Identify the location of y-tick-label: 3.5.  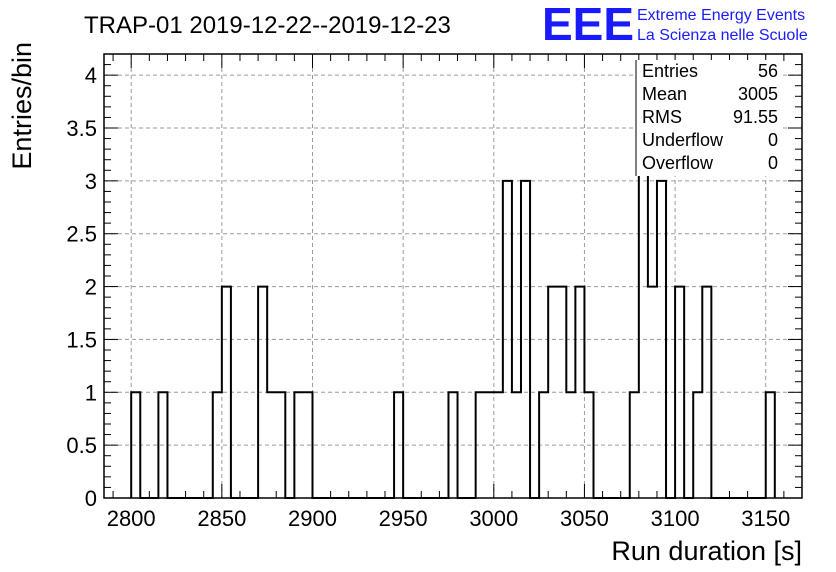
(81, 128).